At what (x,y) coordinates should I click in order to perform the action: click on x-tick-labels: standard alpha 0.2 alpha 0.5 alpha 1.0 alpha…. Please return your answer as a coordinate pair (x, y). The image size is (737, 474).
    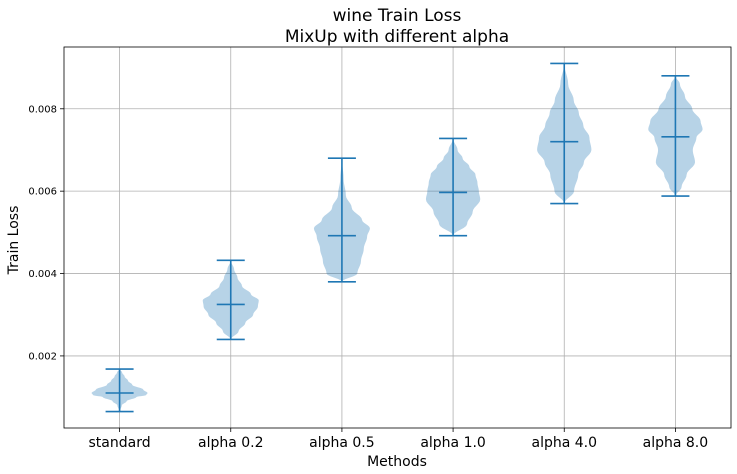
    Looking at the image, I should click on (399, 439).